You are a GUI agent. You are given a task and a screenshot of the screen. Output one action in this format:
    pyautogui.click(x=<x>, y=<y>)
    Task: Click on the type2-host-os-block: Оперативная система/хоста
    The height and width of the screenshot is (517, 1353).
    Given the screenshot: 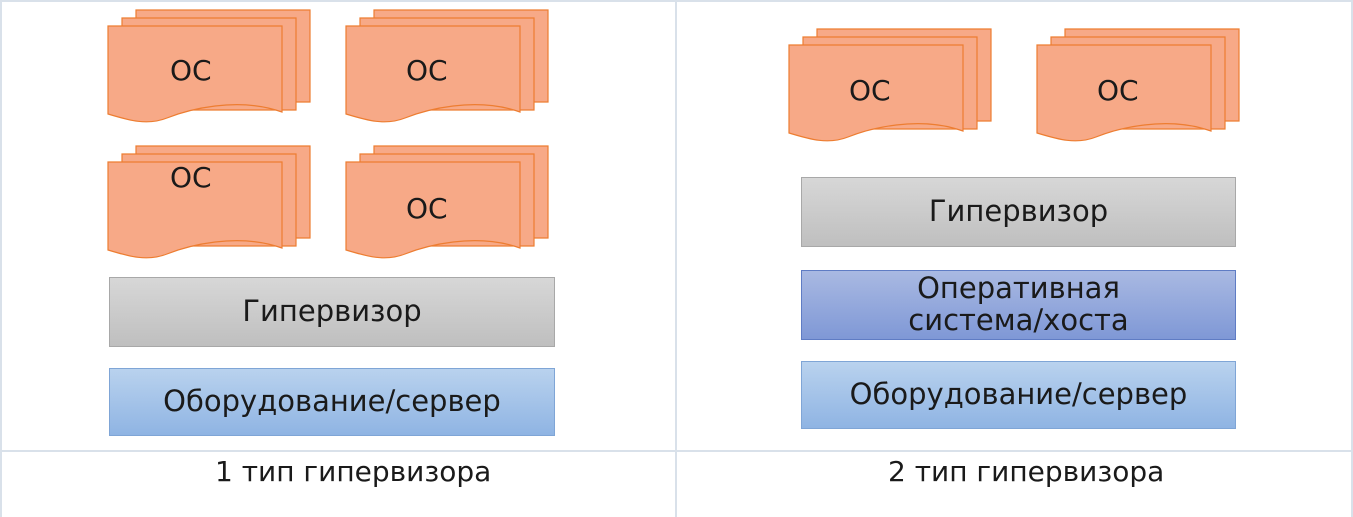 What is the action you would take?
    pyautogui.click(x=1018, y=305)
    